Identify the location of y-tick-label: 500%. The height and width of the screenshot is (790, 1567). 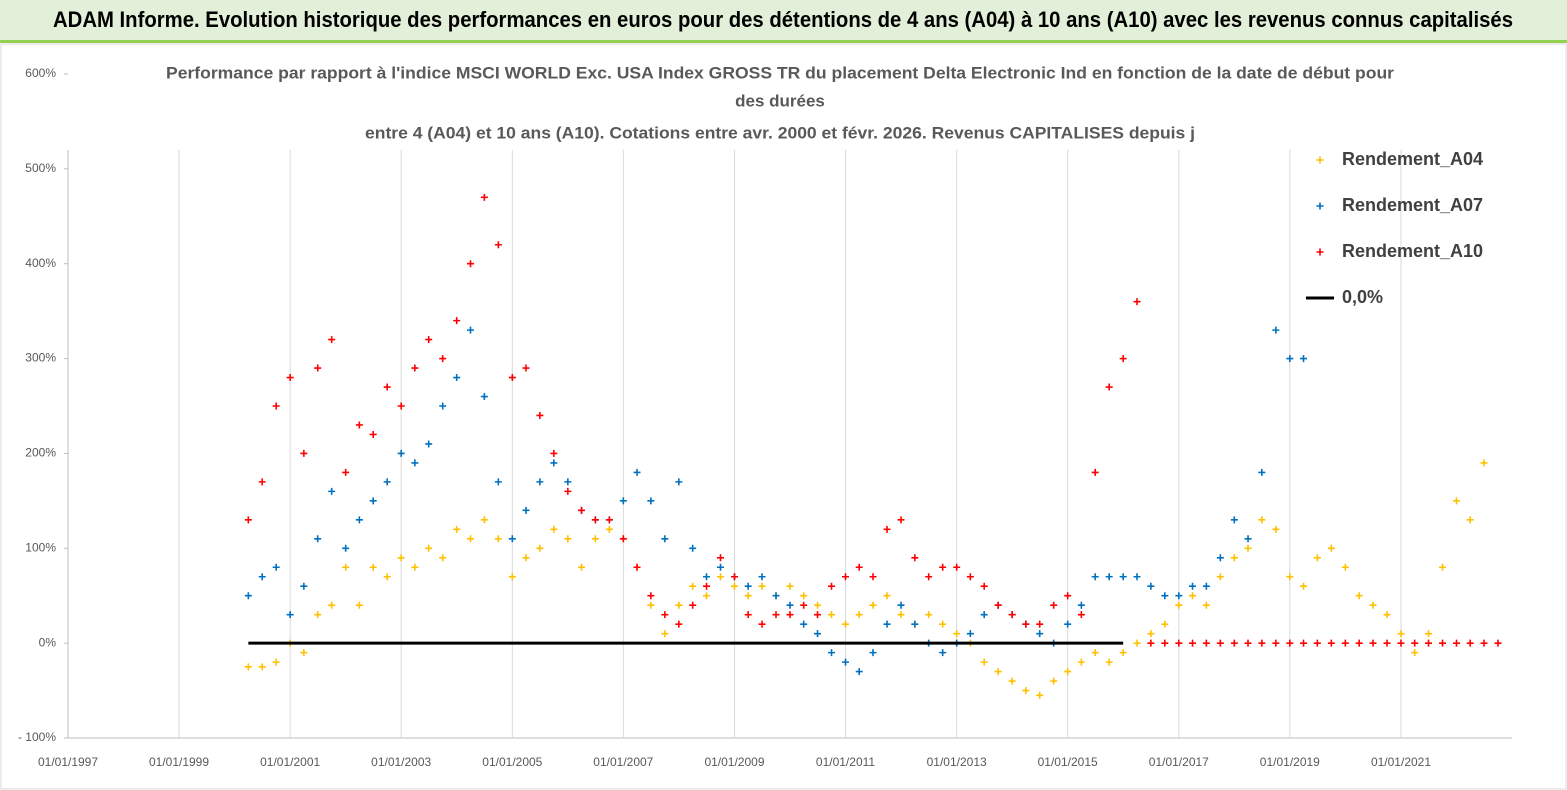
(40, 168).